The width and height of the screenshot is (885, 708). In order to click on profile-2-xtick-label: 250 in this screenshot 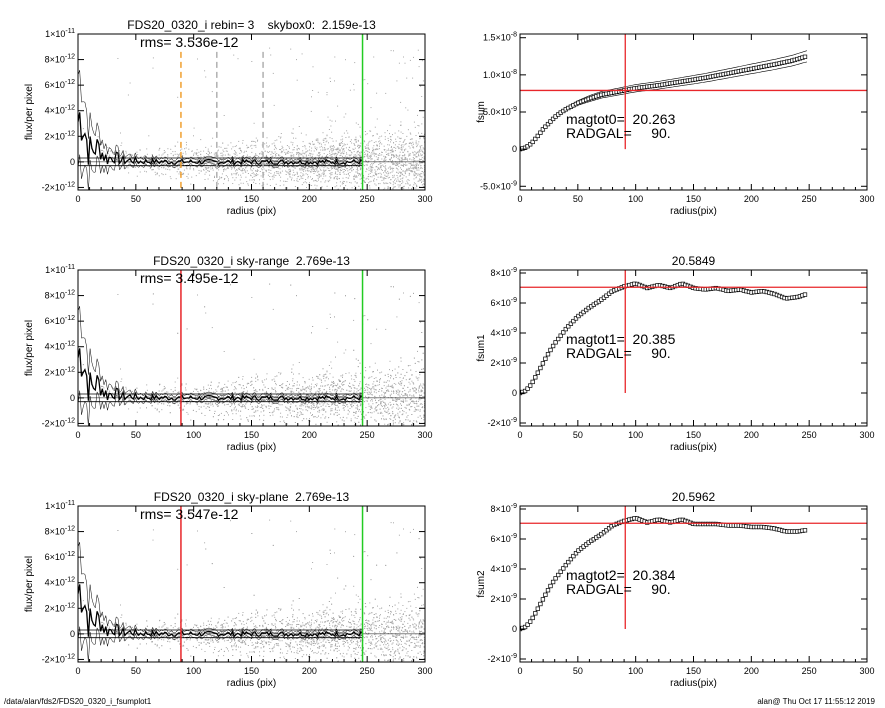, I will do `click(367, 435)`.